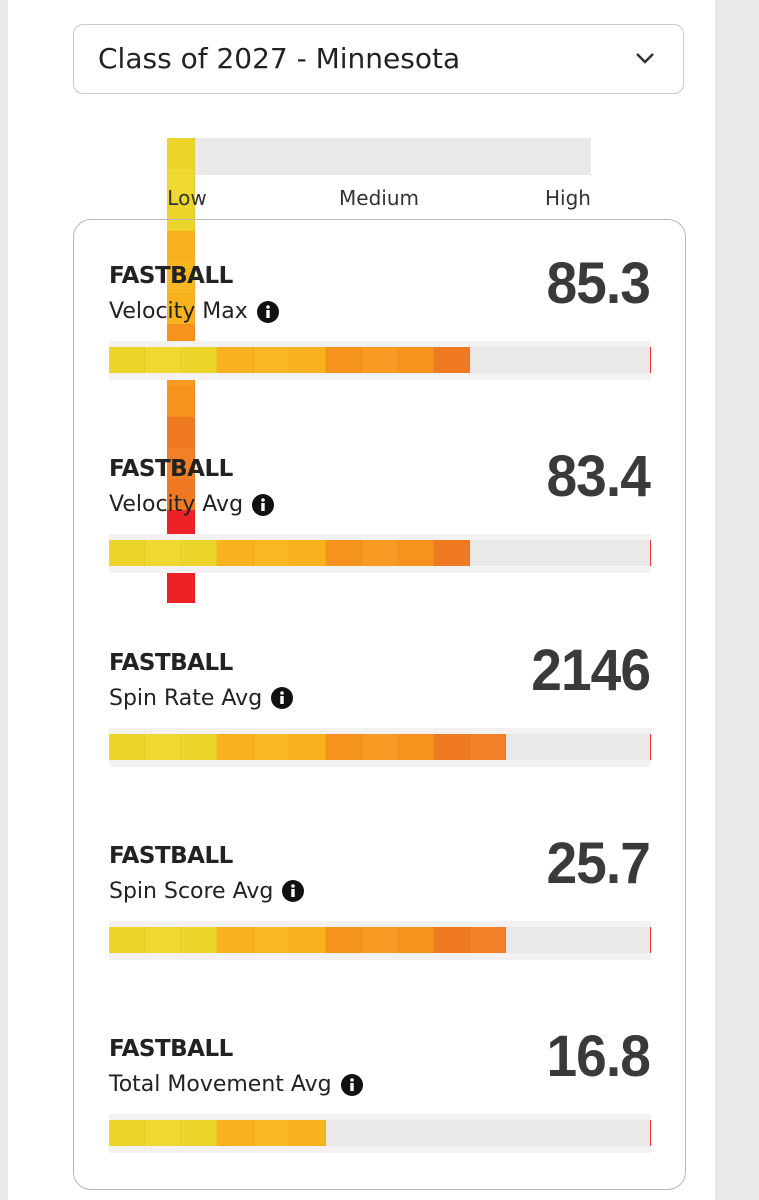 The height and width of the screenshot is (1200, 759). Describe the element at coordinates (176, 505) in the screenshot. I see `metric-name: Velocity Avg` at that location.